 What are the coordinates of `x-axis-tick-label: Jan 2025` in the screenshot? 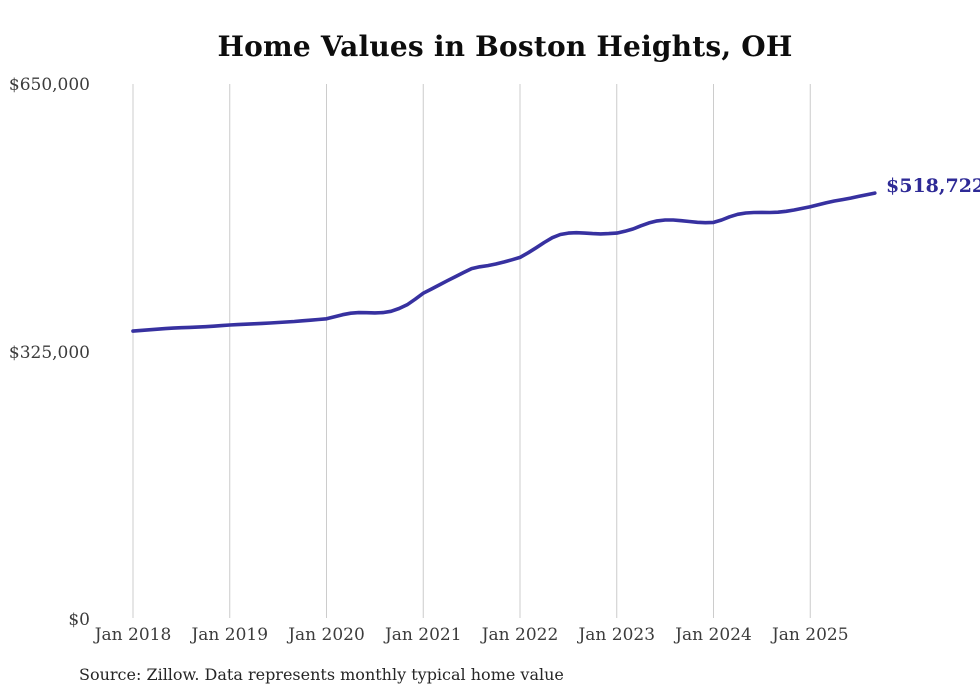 It's located at (810, 635).